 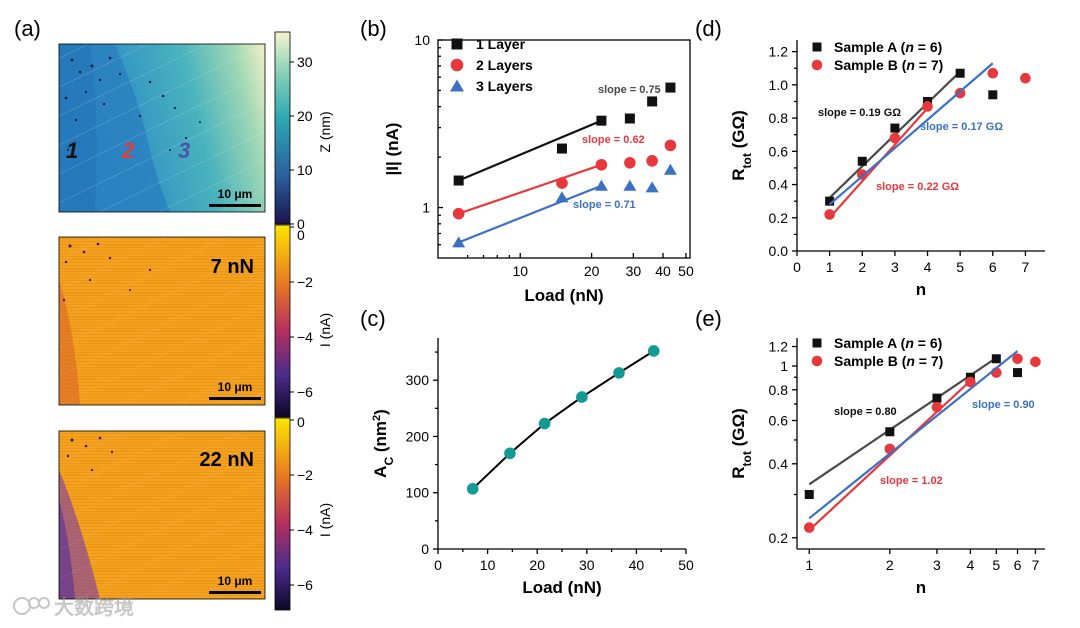 What do you see at coordinates (305, 282) in the screenshot?
I see `colorbar-i-tick: −2` at bounding box center [305, 282].